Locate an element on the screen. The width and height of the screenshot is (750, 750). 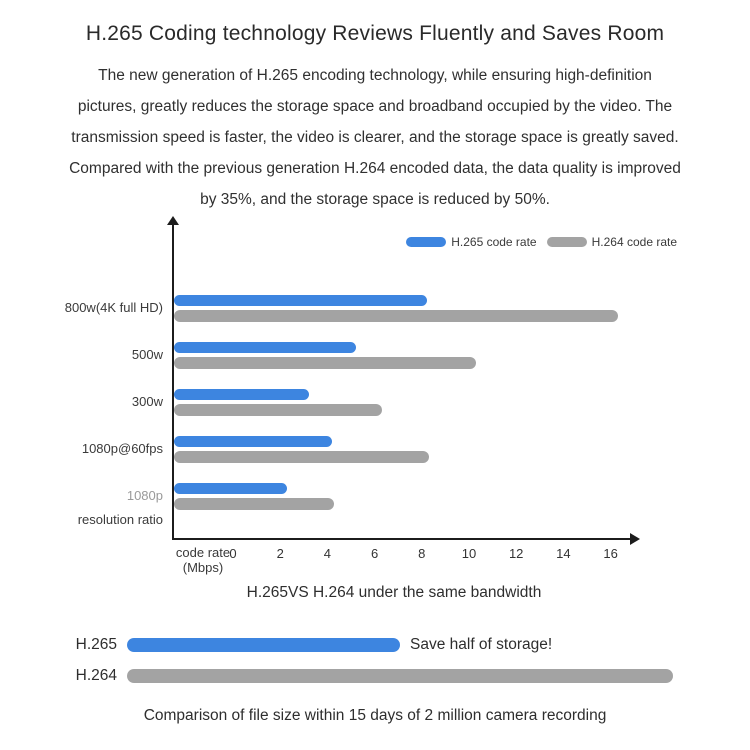
x-tick-label: 16 is located at coordinates (610, 553).